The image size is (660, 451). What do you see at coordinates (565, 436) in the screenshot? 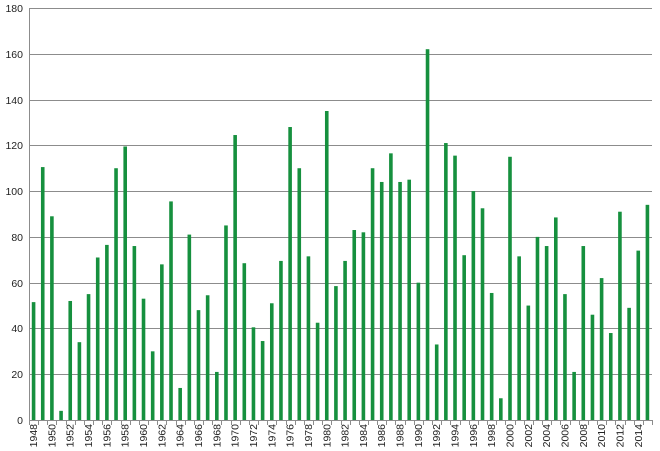
I see `x-tick-label: 2006` at bounding box center [565, 436].